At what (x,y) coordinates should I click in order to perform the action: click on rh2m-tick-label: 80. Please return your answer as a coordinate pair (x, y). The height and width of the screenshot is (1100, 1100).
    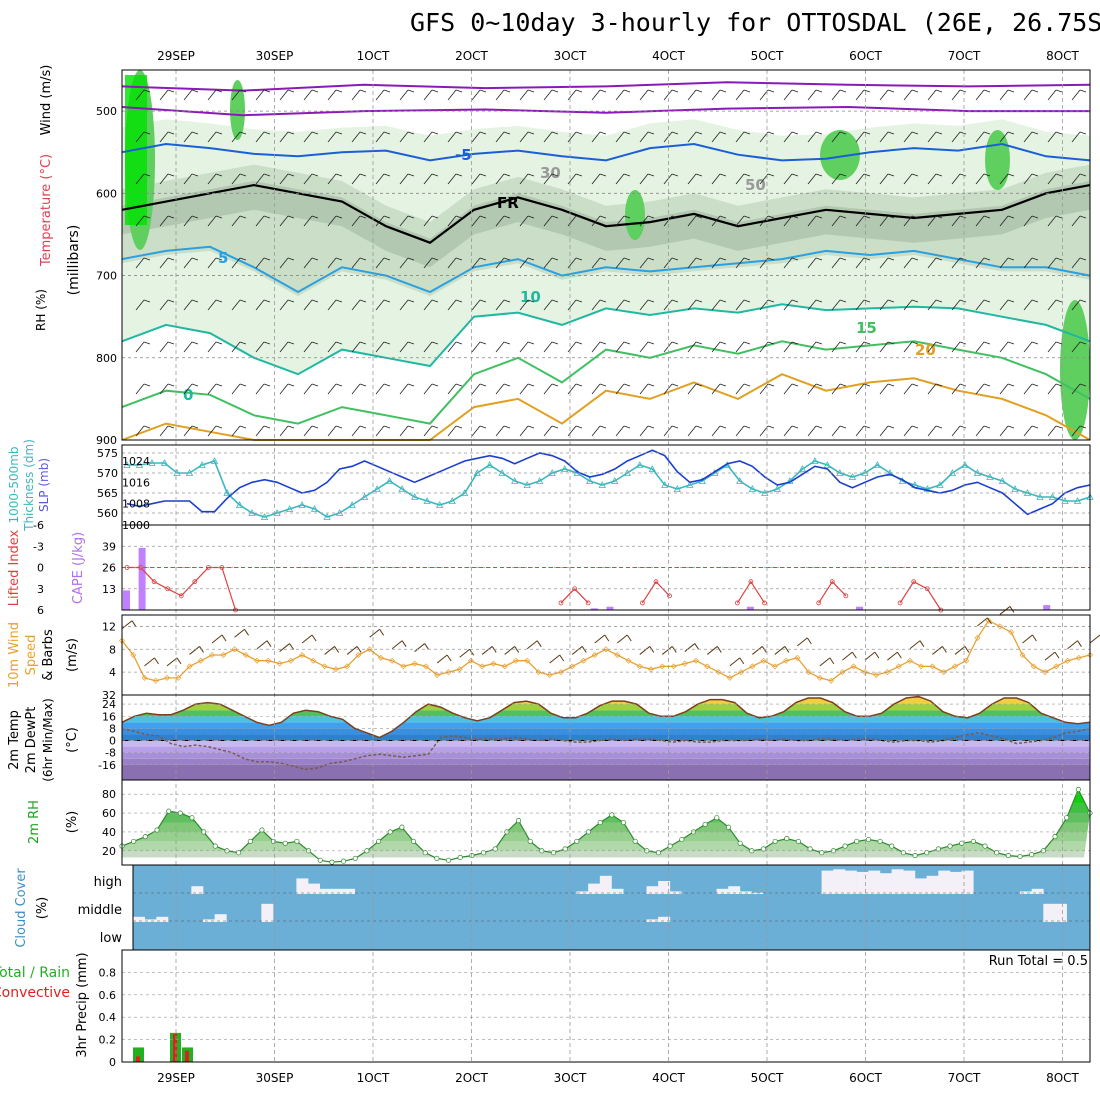
    Looking at the image, I should click on (109, 794).